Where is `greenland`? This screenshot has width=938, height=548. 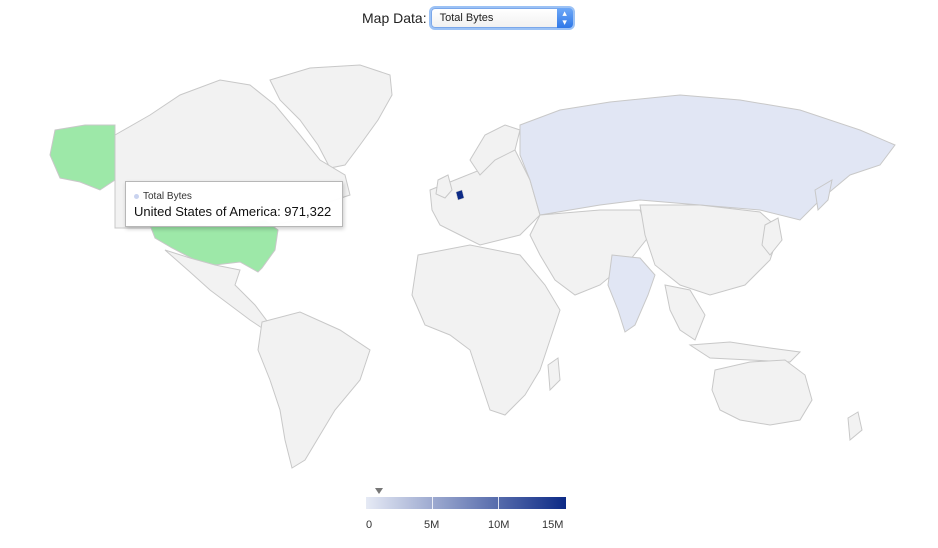 greenland is located at coordinates (331, 116).